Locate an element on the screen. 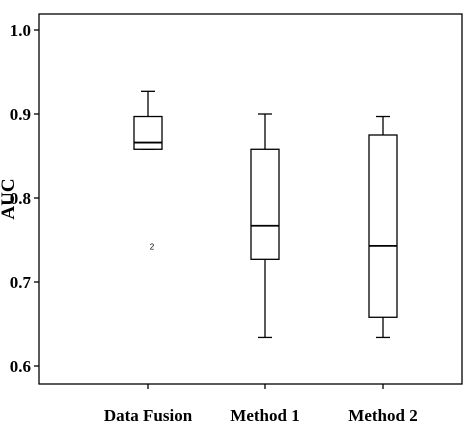 The height and width of the screenshot is (436, 474). y-tick-label: 0.9 is located at coordinates (20, 114).